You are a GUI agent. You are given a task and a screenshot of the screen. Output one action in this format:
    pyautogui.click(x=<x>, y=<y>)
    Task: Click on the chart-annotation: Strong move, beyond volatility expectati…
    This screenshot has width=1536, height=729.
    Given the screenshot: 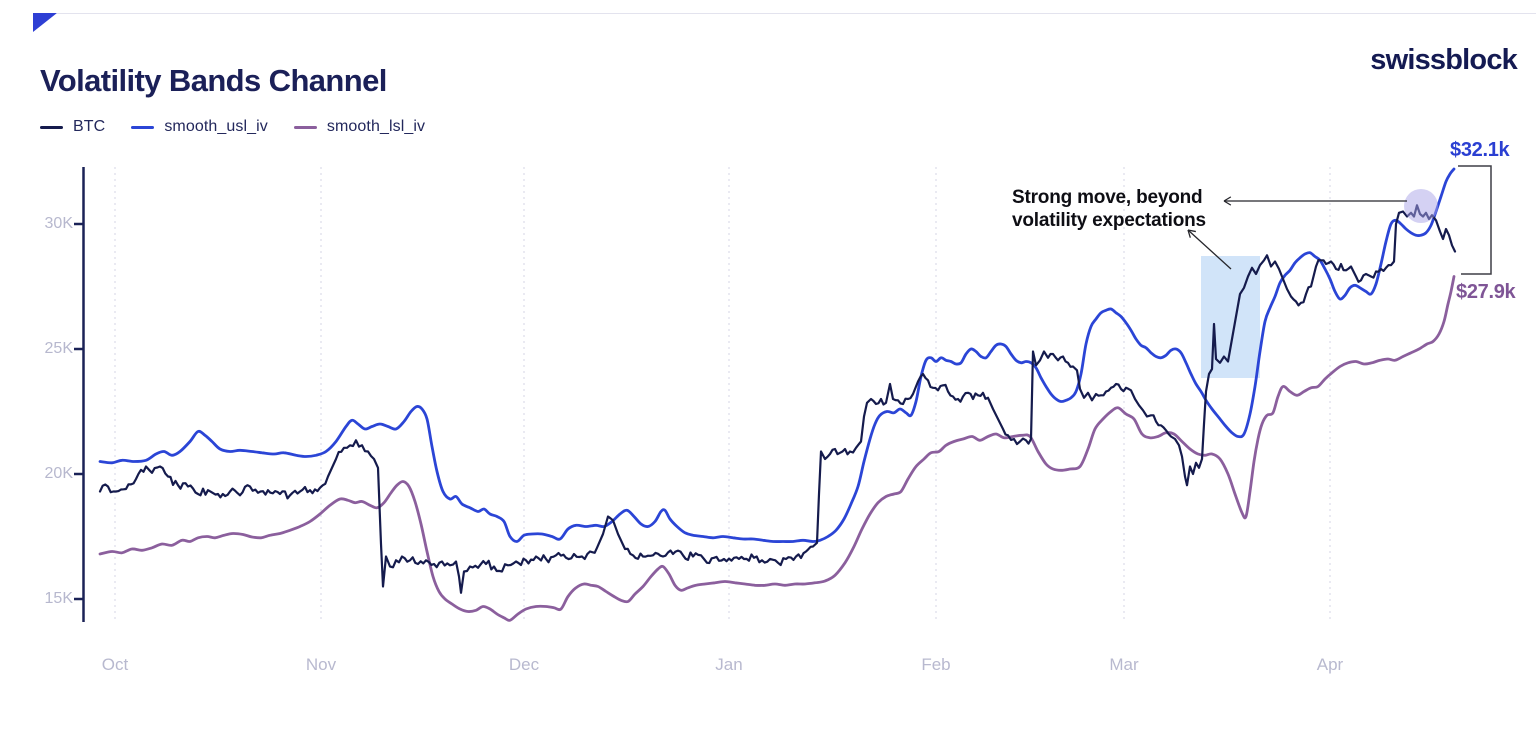 What is the action you would take?
    pyautogui.click(x=1109, y=209)
    